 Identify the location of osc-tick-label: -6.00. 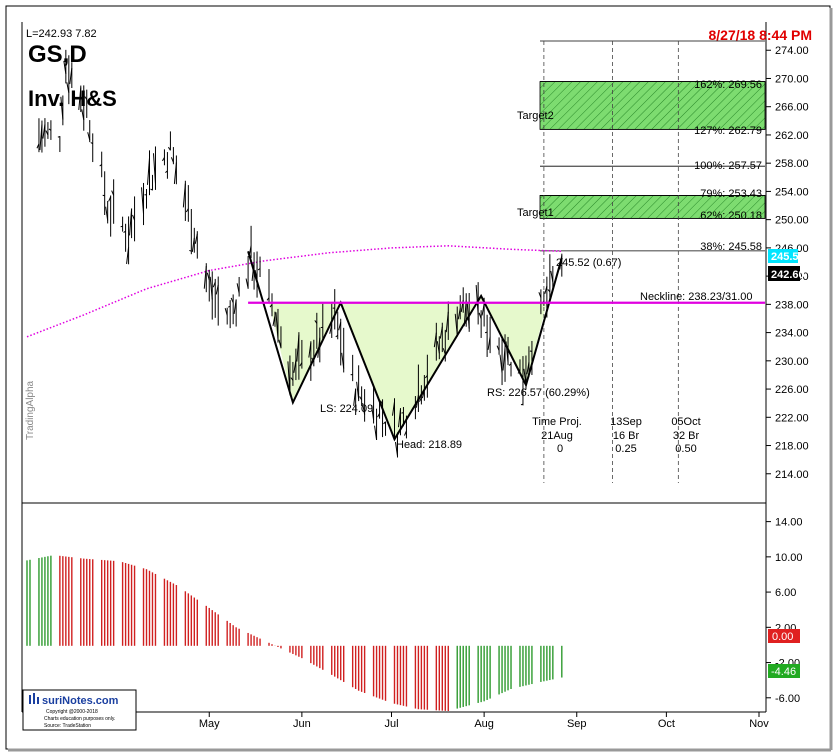
(787, 699).